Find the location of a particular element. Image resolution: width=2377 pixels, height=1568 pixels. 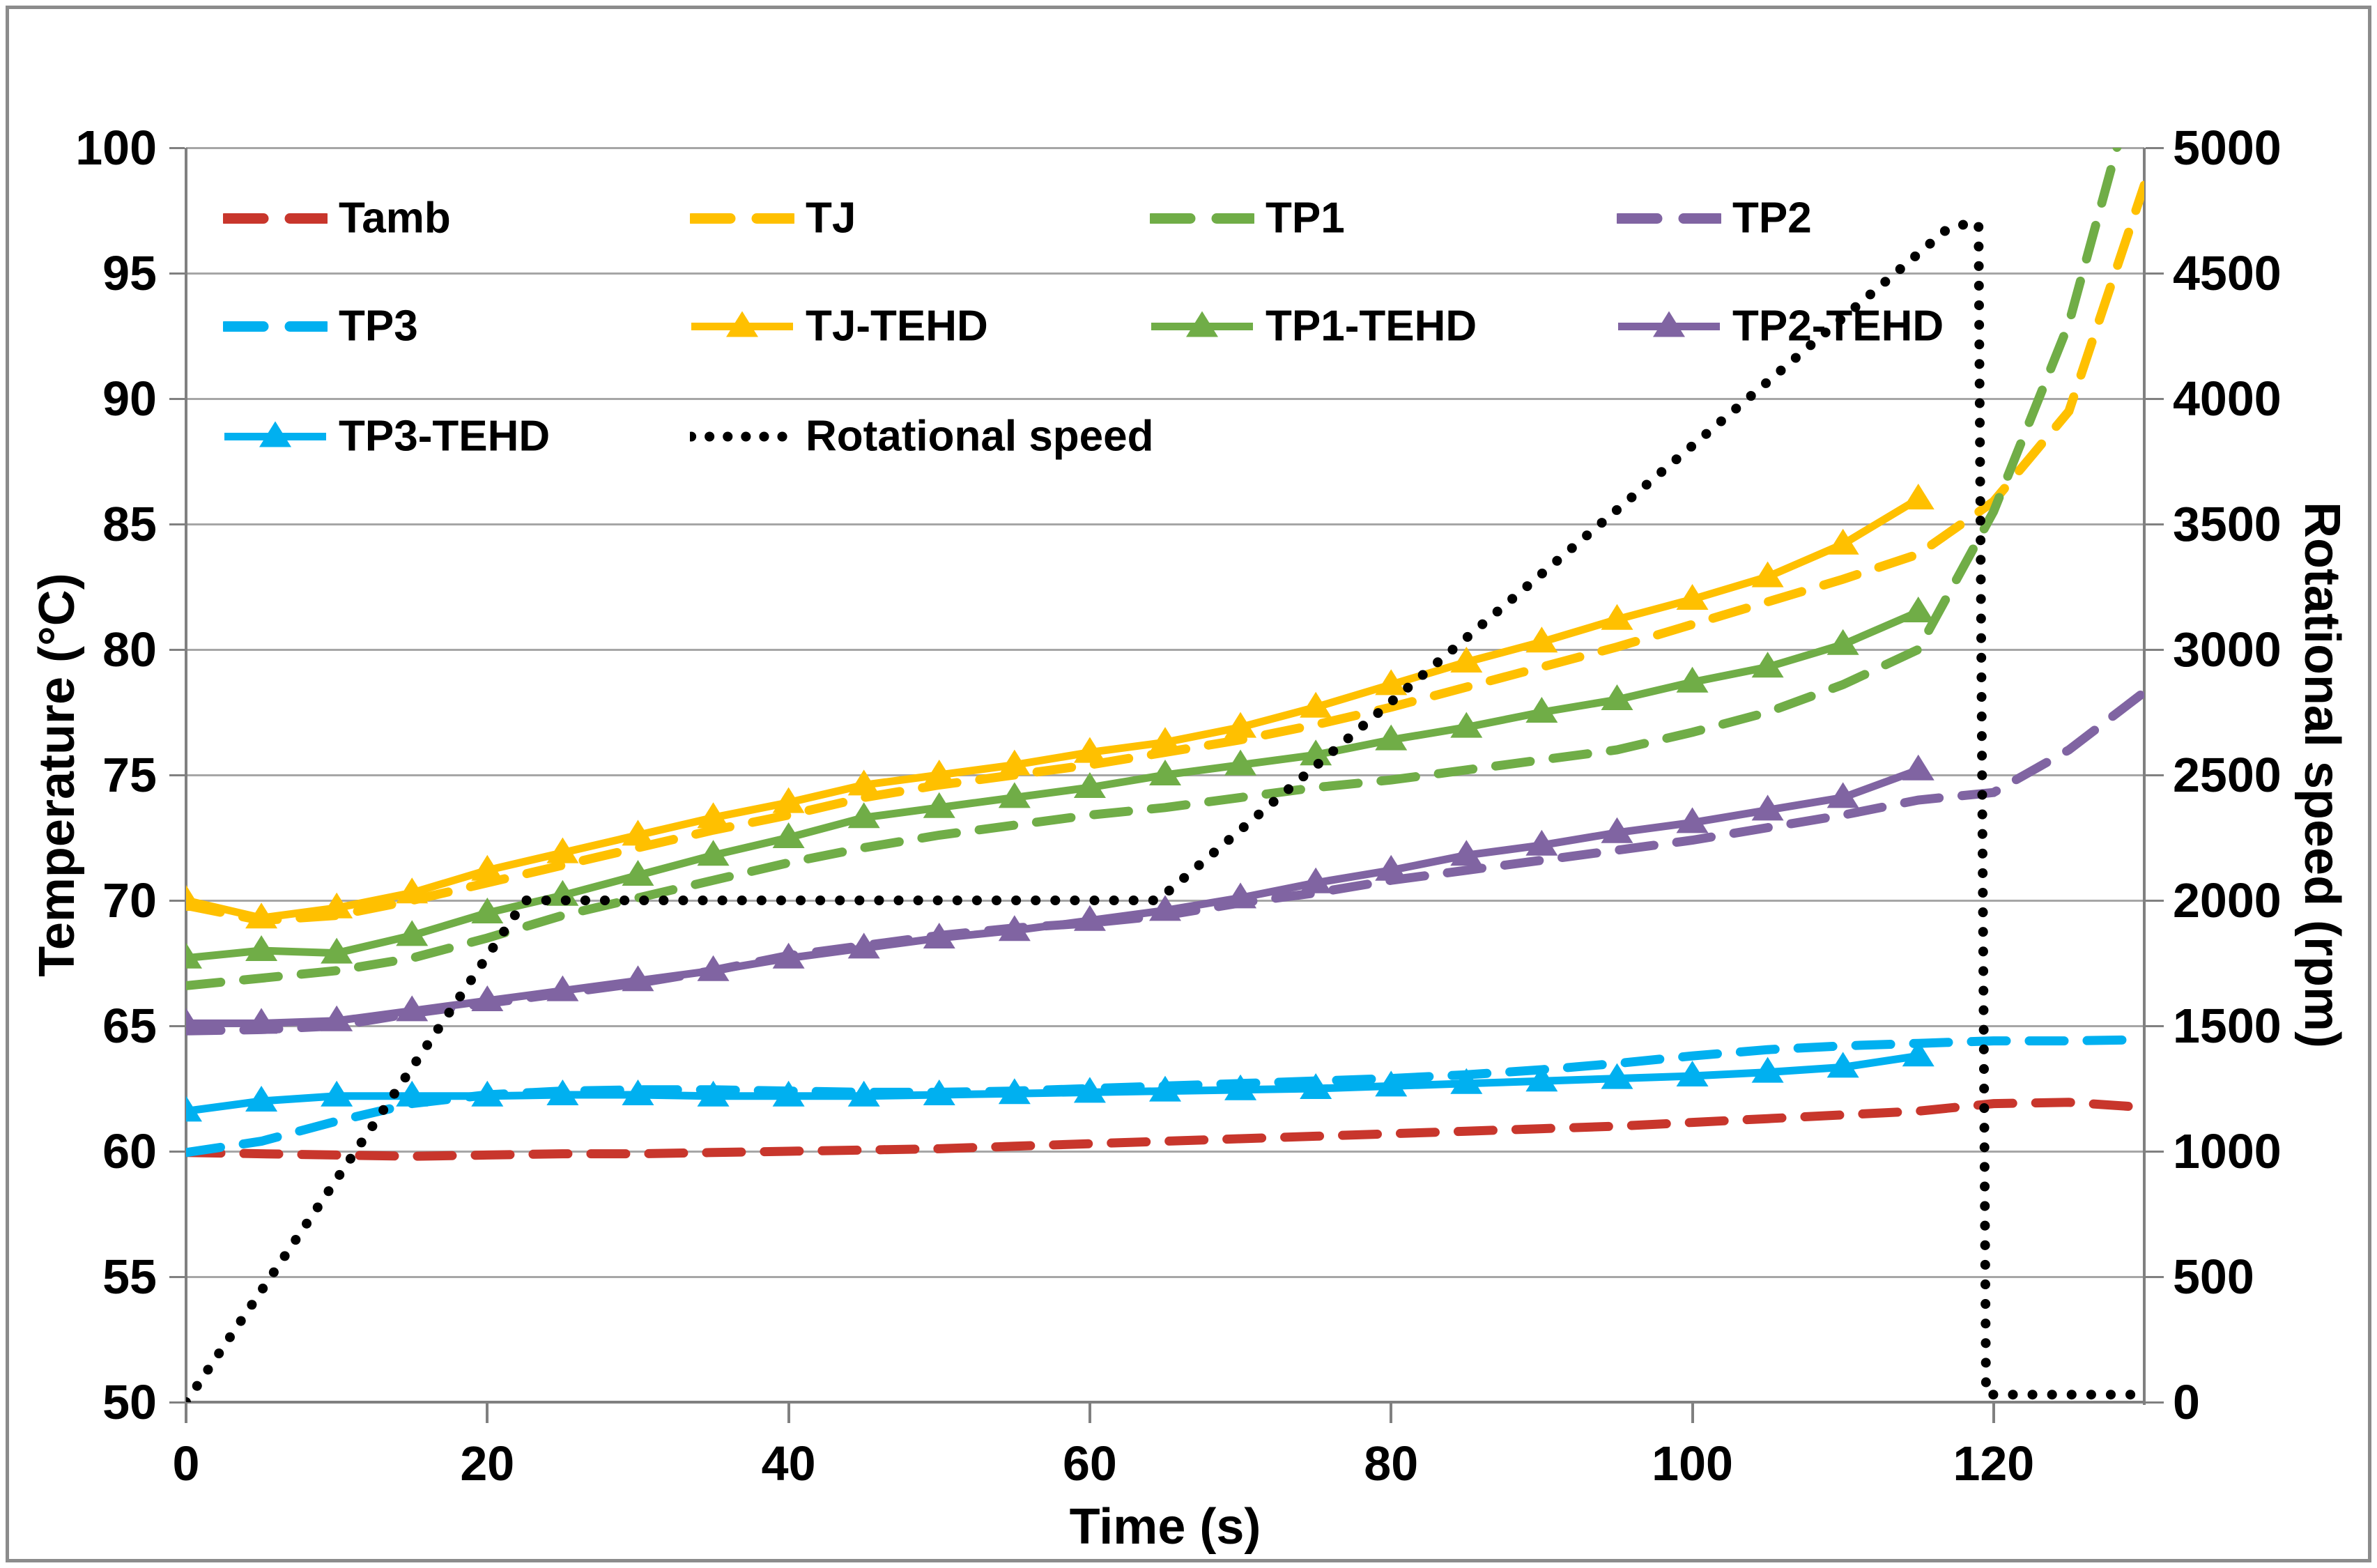

tp1-legend-swatch-icon is located at coordinates (1202, 218).